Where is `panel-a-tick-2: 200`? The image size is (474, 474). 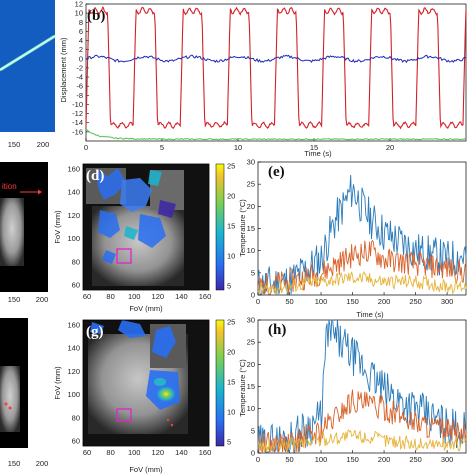
panel-a-tick-2: 200 is located at coordinates (43, 144).